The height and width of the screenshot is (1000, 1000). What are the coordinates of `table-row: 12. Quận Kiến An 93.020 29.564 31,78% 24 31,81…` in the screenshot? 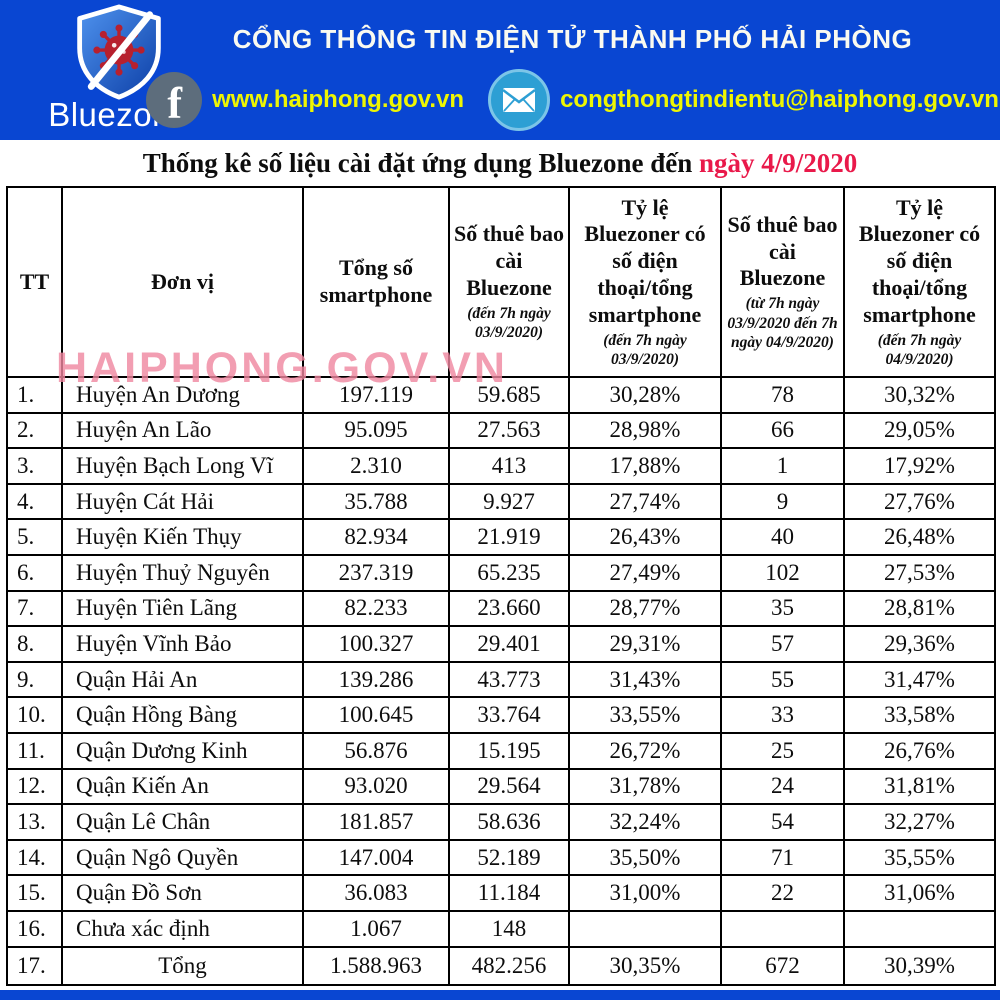 It's located at (501, 786).